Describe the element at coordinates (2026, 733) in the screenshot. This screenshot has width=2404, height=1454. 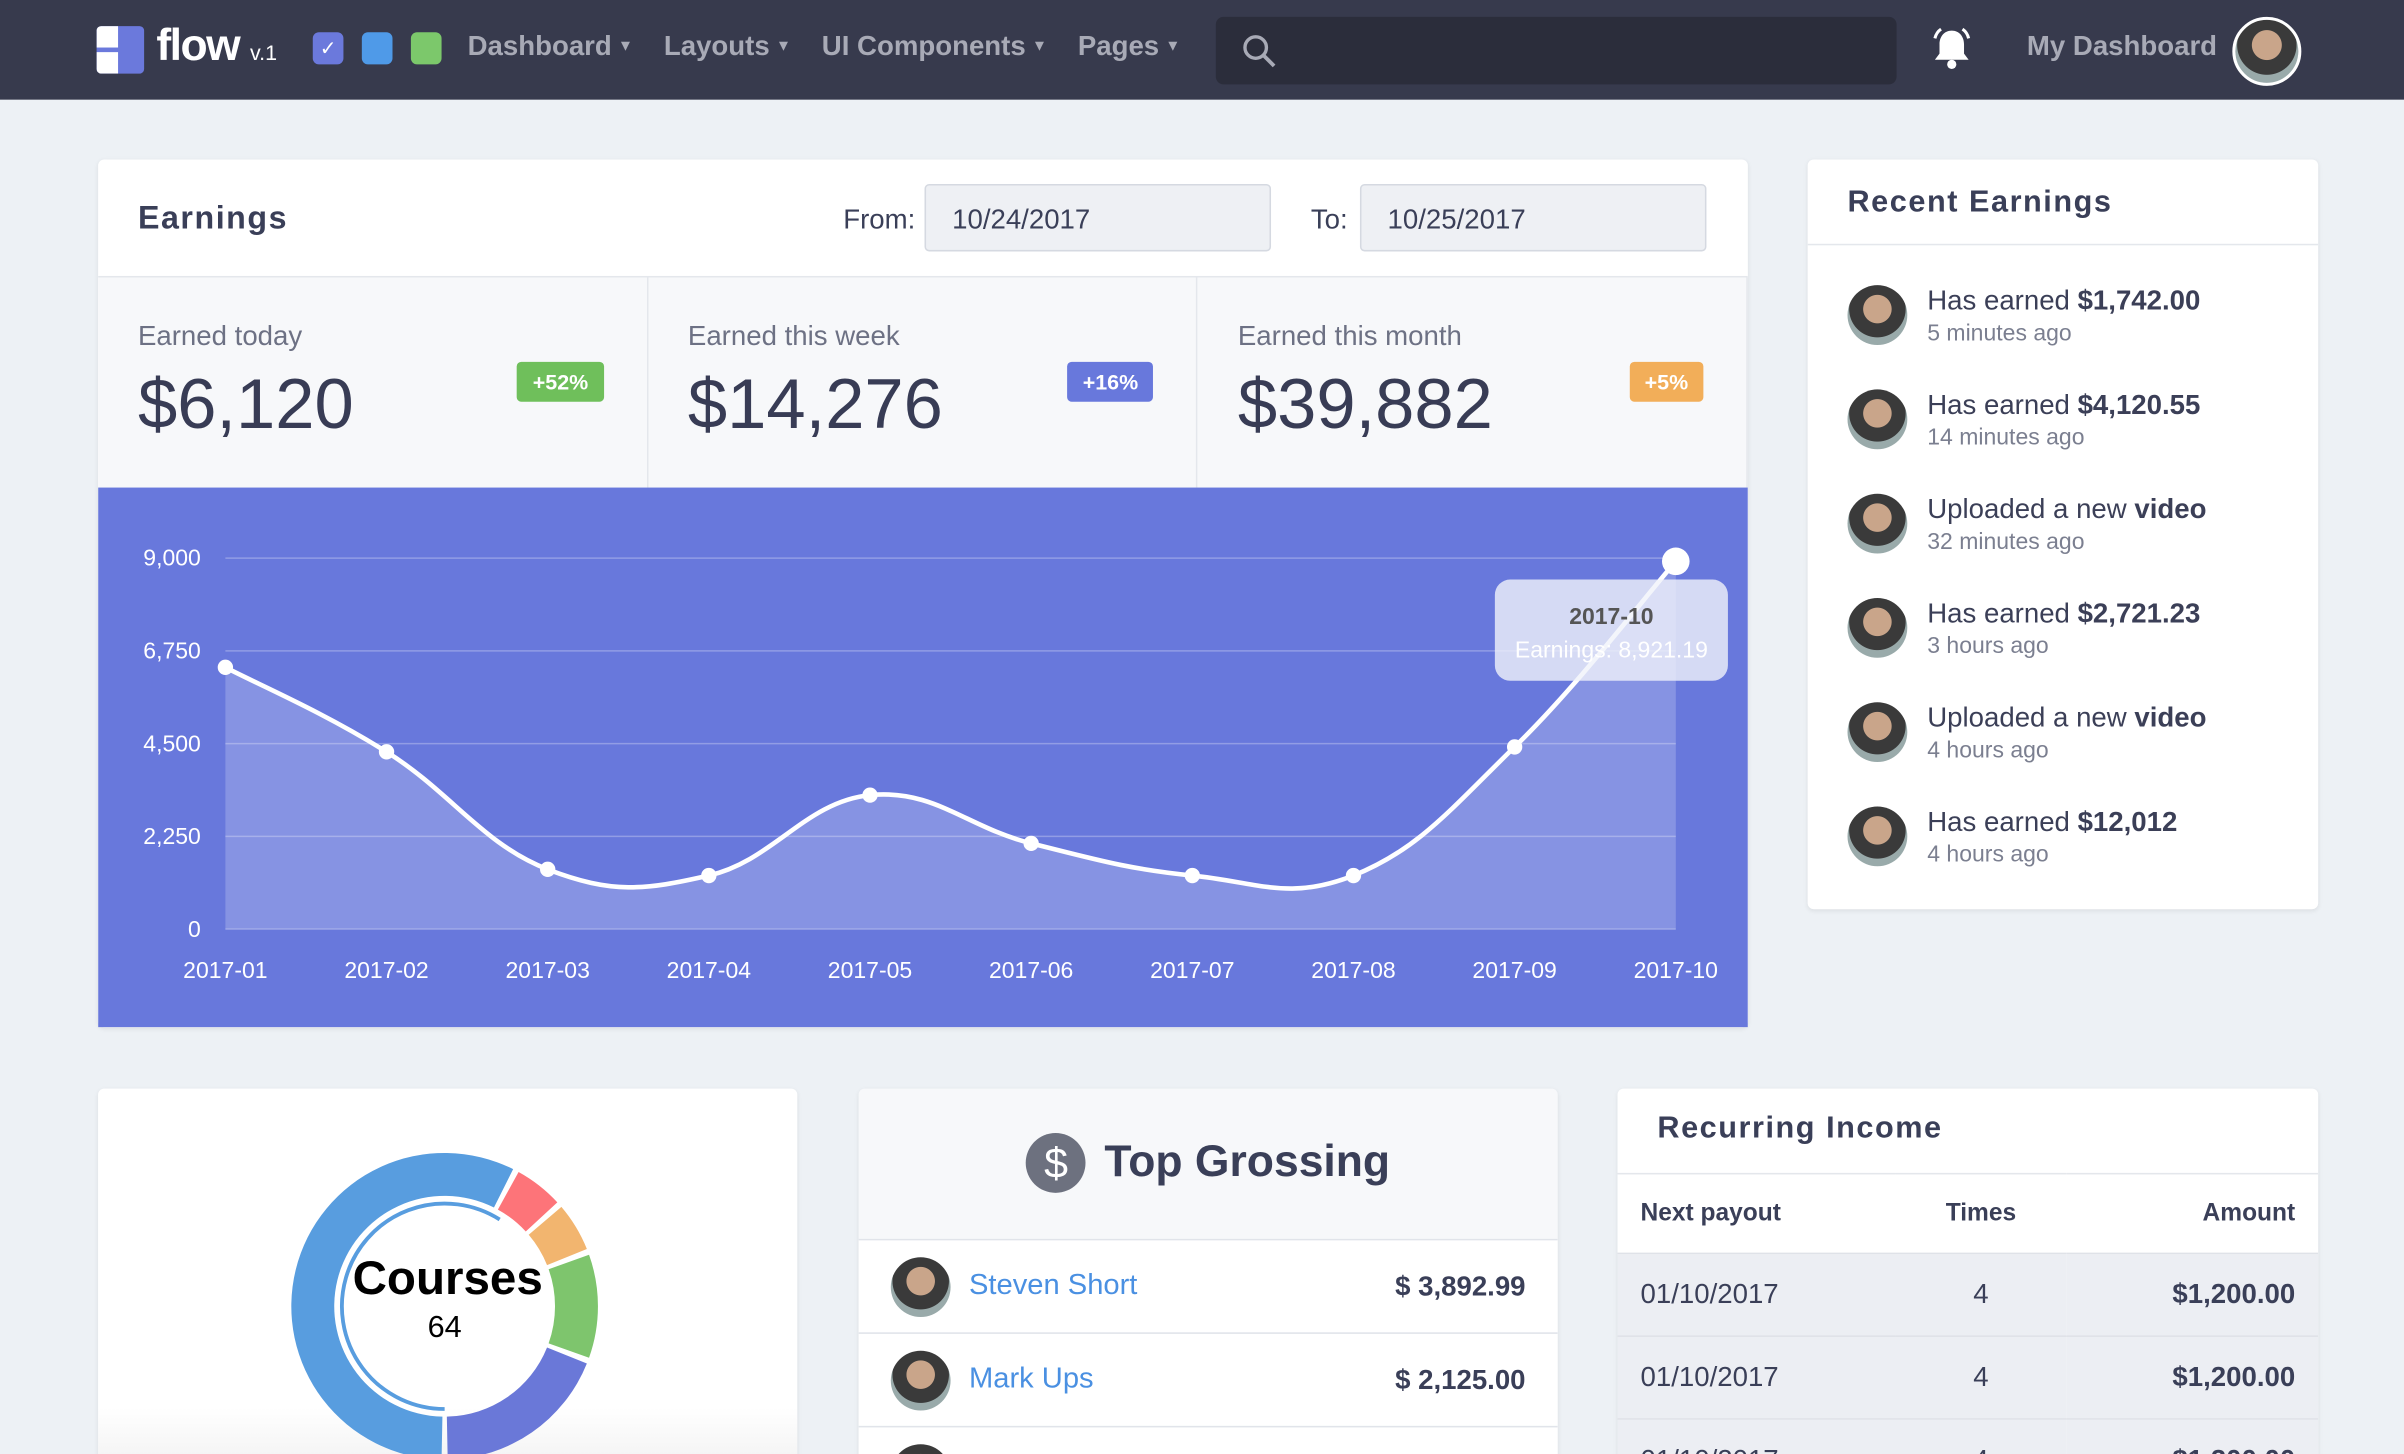
I see `activity-item: Uploaded a new video 4 hours ago` at that location.